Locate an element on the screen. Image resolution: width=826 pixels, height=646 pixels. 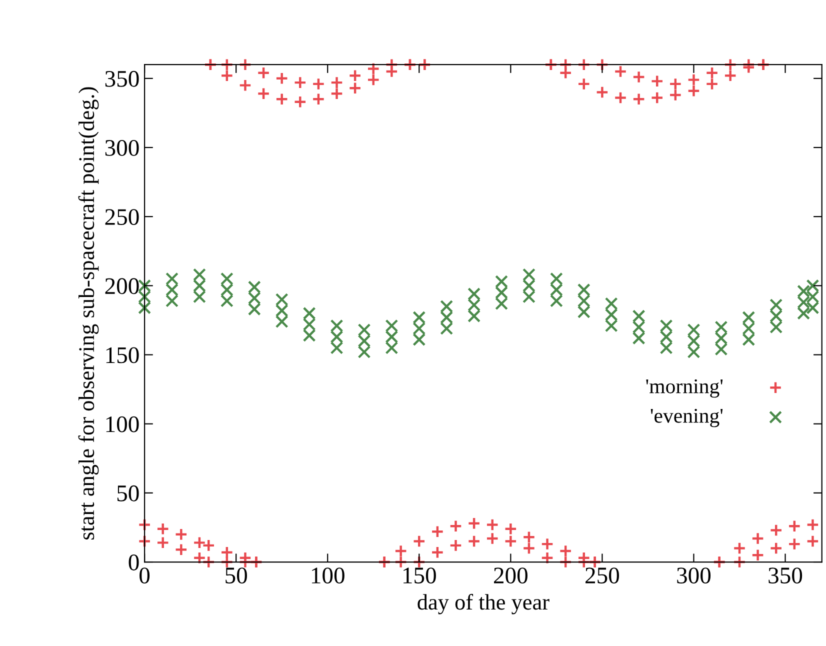
y-tick-label: 150 is located at coordinates (122, 355).